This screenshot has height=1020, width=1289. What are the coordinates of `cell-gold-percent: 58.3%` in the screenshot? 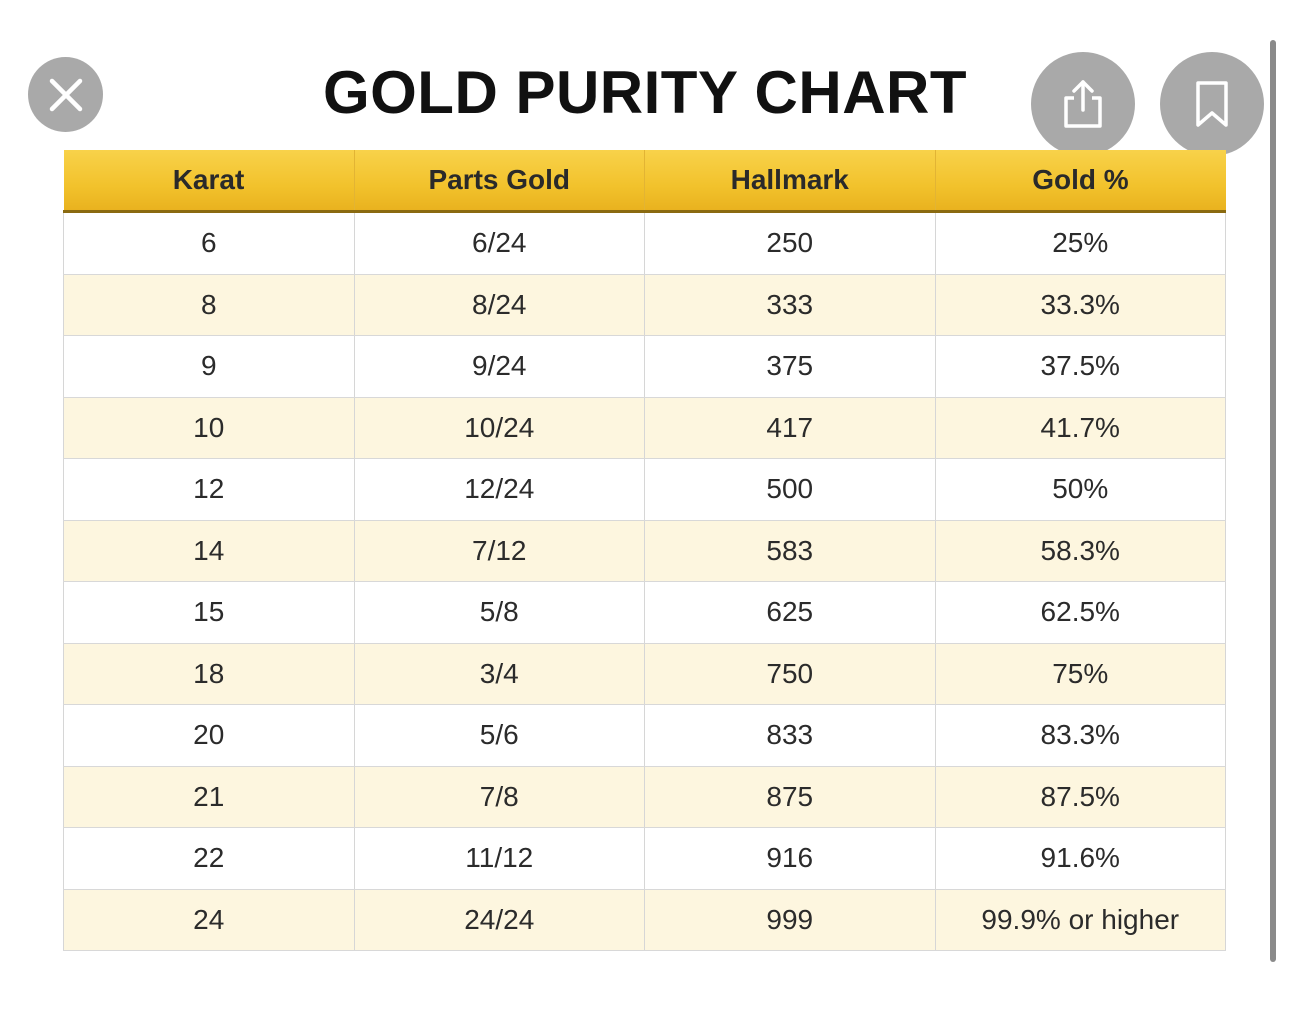 It's located at (1080, 551).